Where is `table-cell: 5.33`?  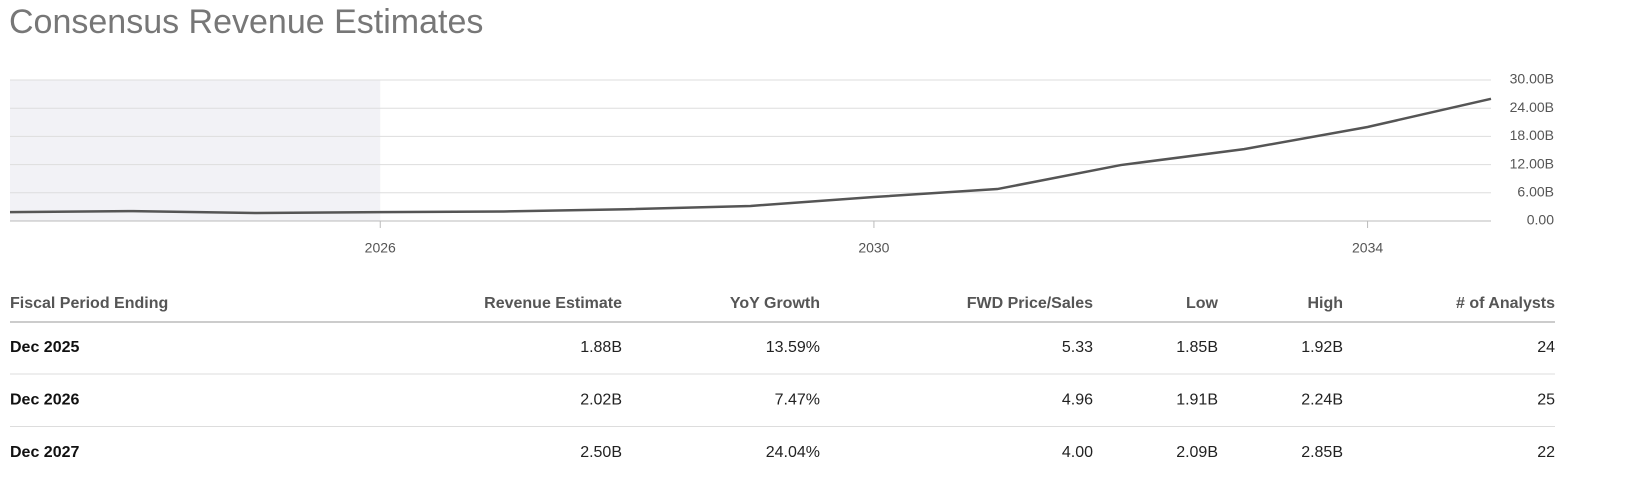 table-cell: 5.33 is located at coordinates (1077, 347).